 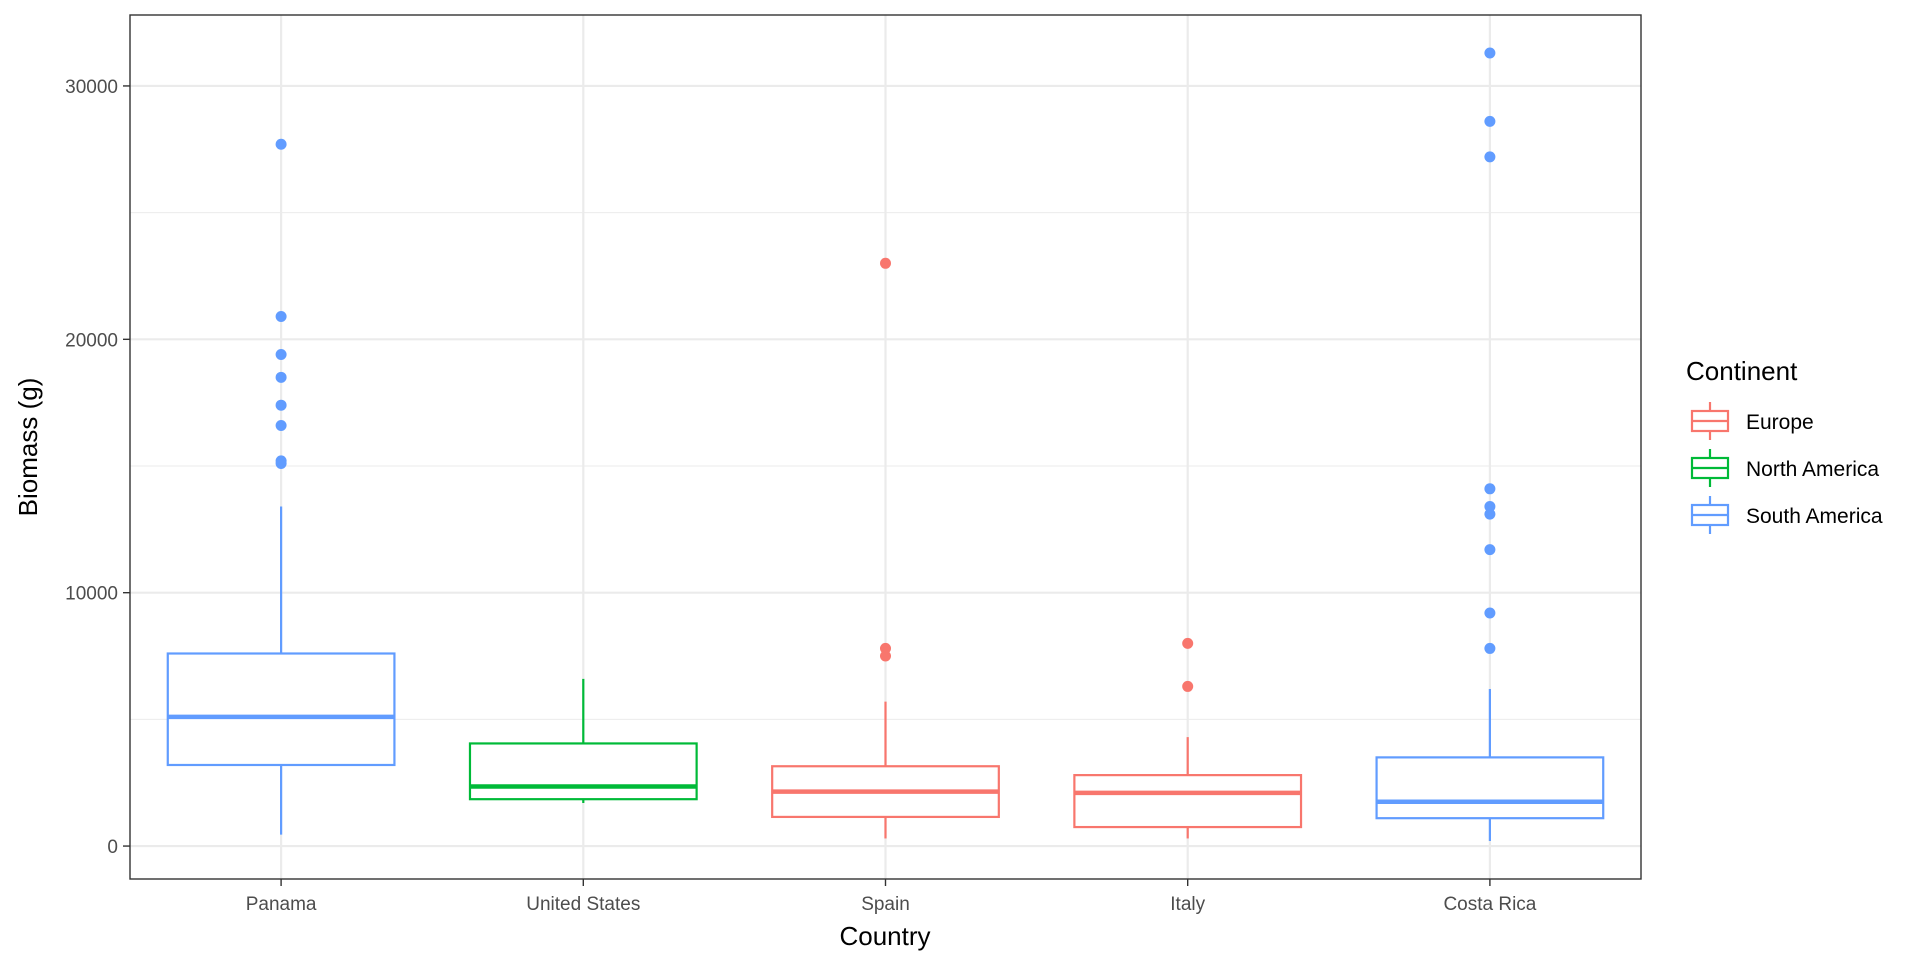 What do you see at coordinates (1187, 904) in the screenshot?
I see `x-tick-label: Italy` at bounding box center [1187, 904].